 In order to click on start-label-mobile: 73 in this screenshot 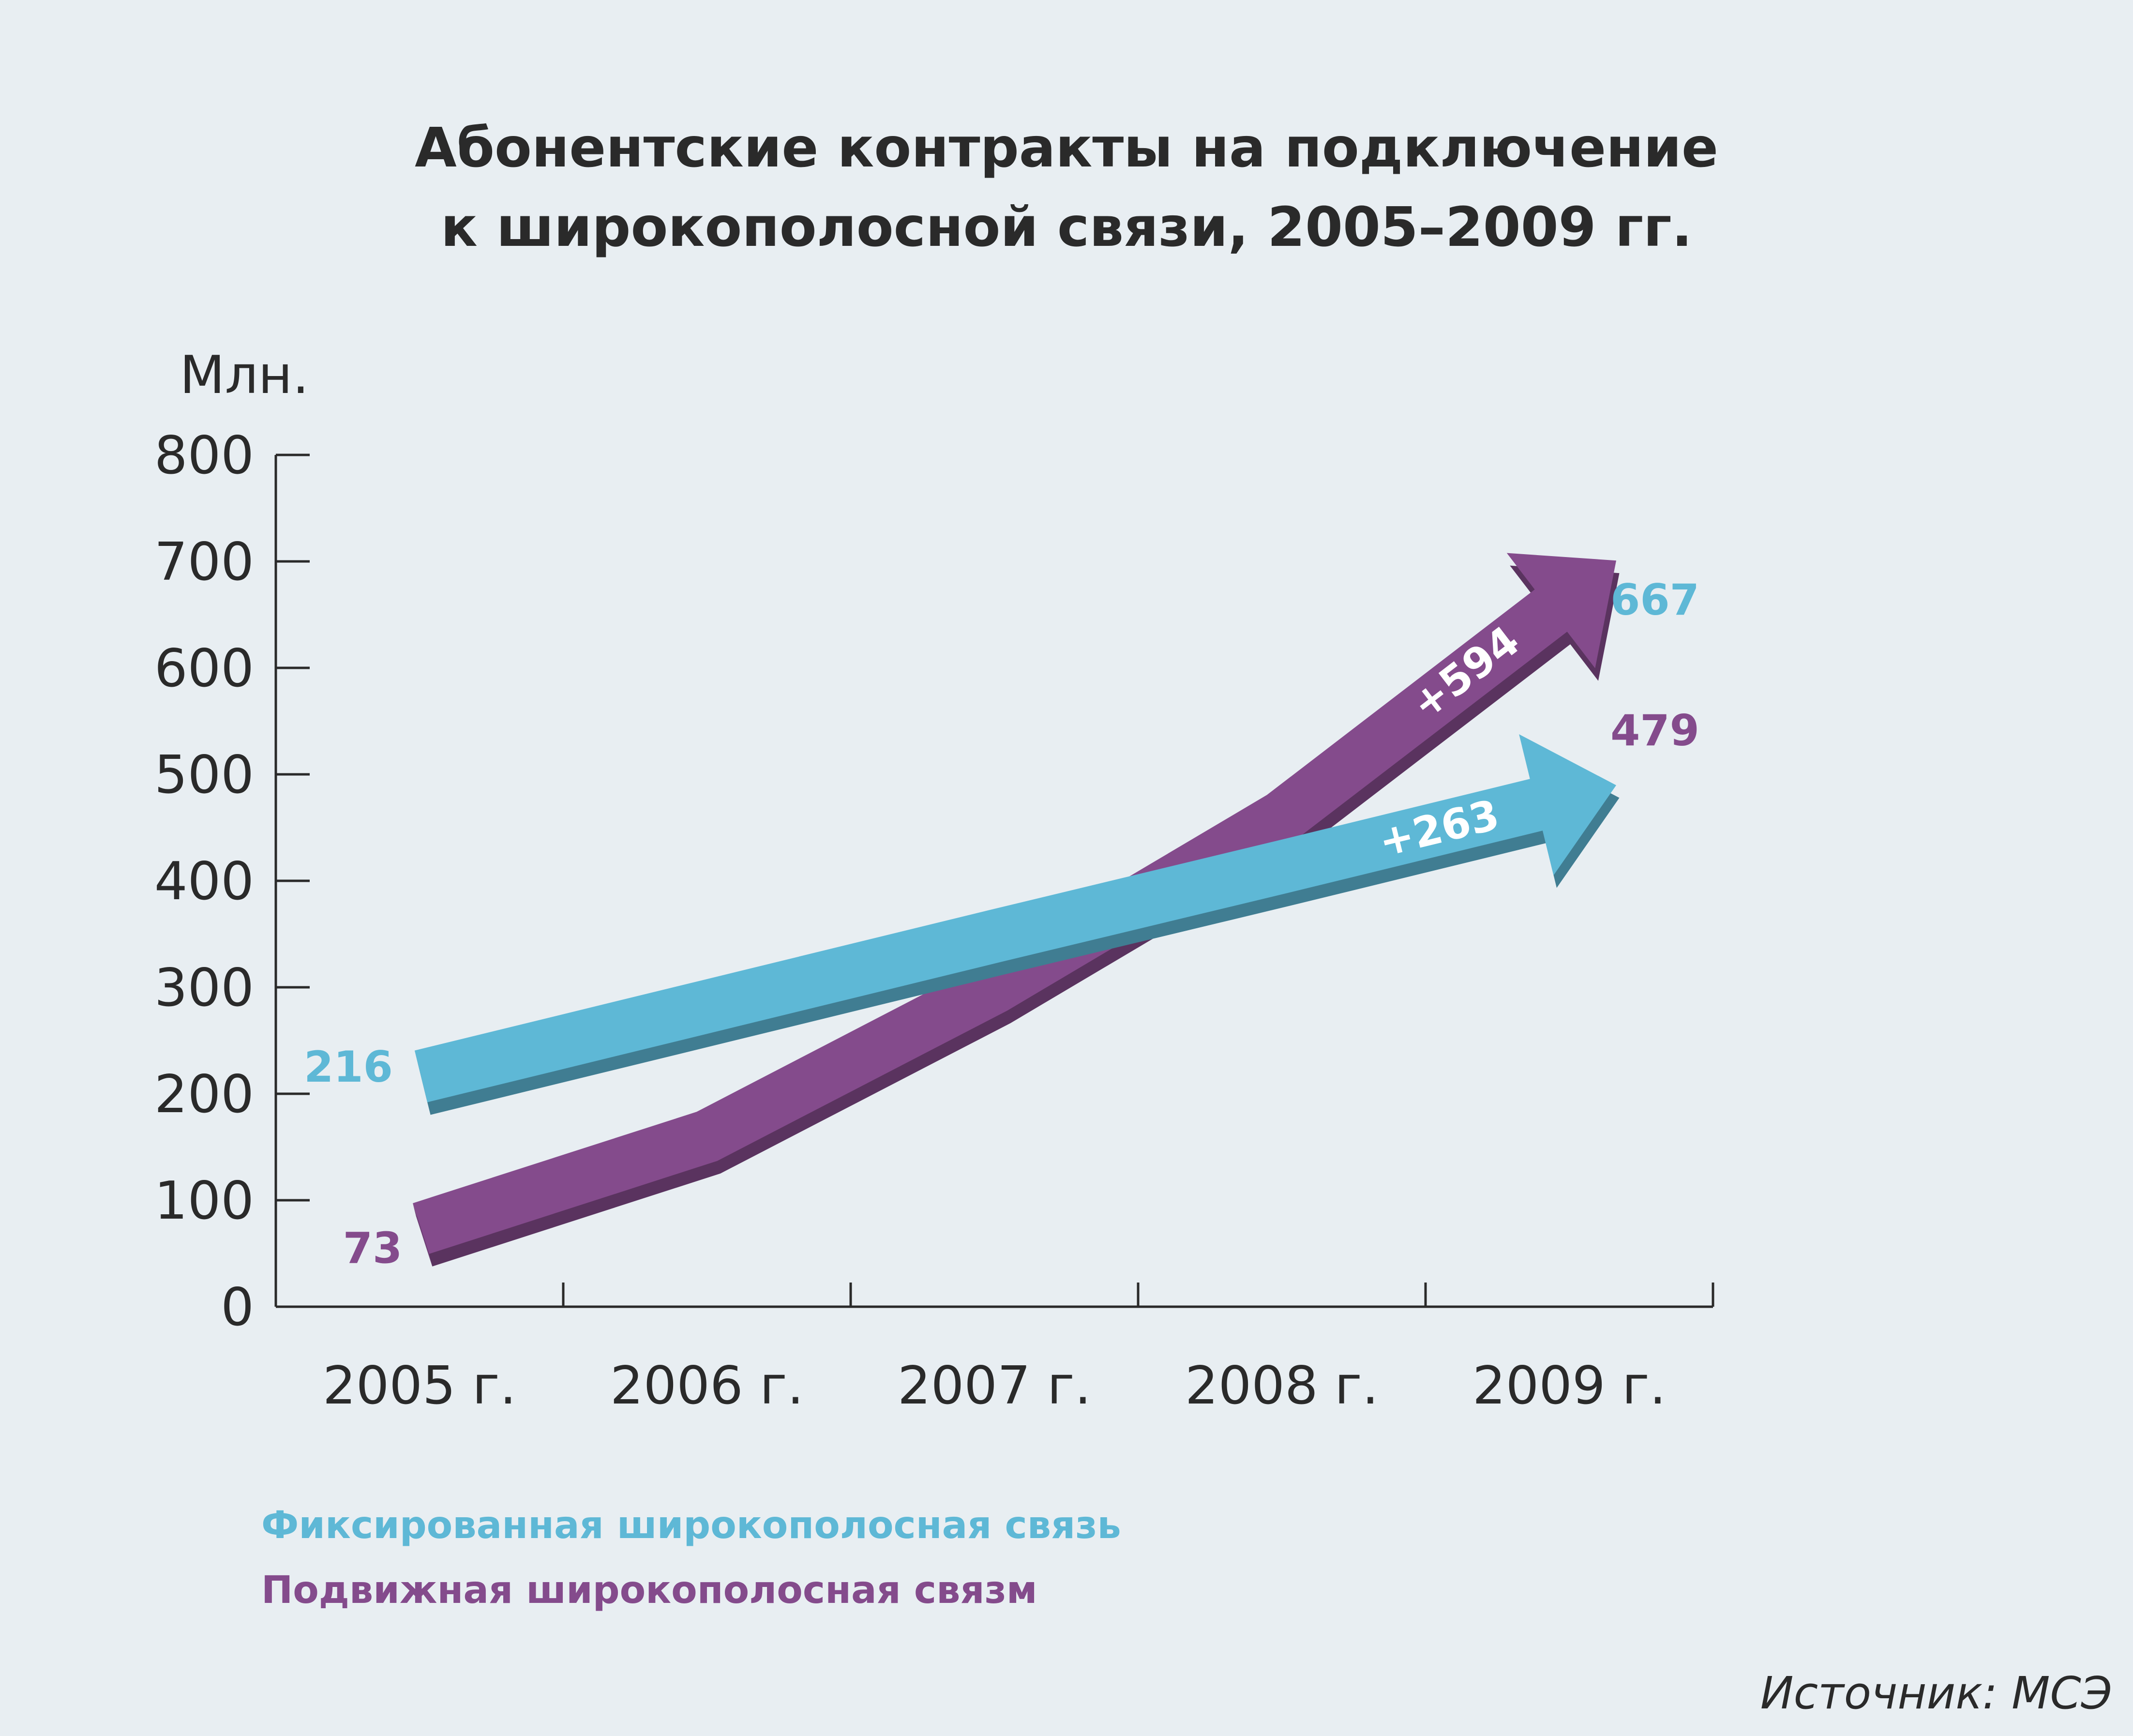, I will do `click(373, 1248)`.